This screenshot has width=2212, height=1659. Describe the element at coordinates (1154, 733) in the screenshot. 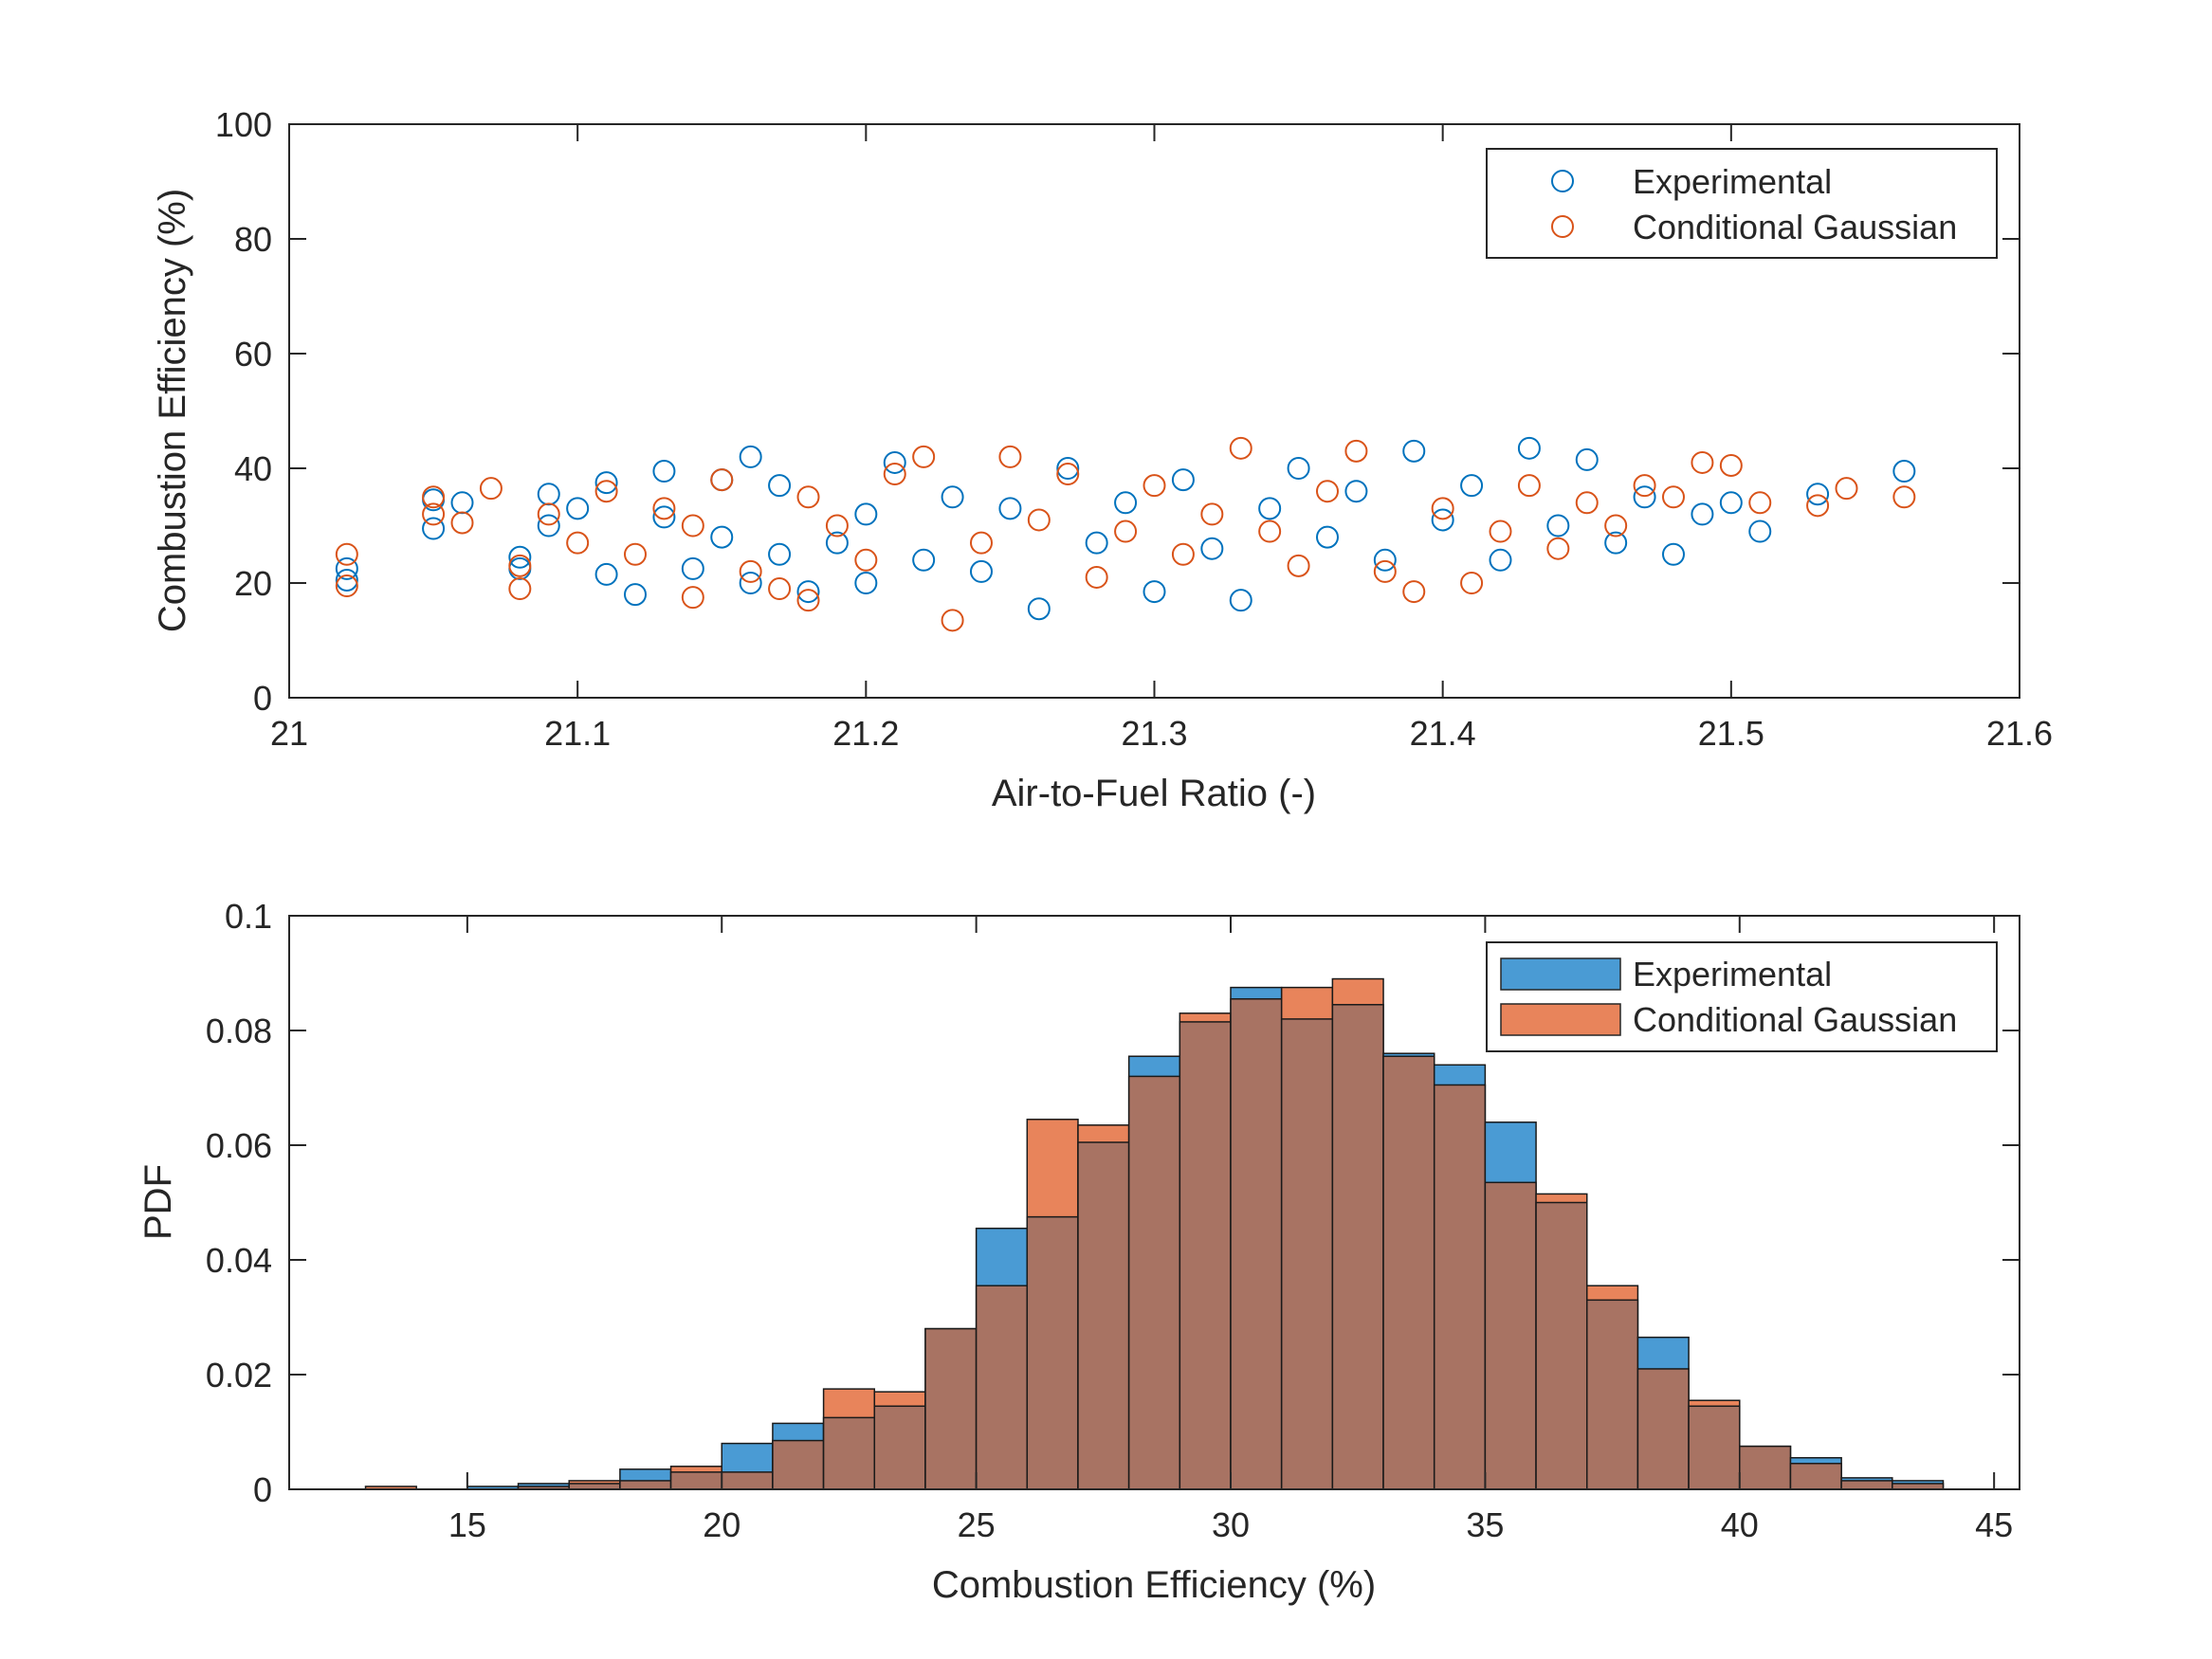

I see `scatter-x-tick-label: 21.3` at that location.